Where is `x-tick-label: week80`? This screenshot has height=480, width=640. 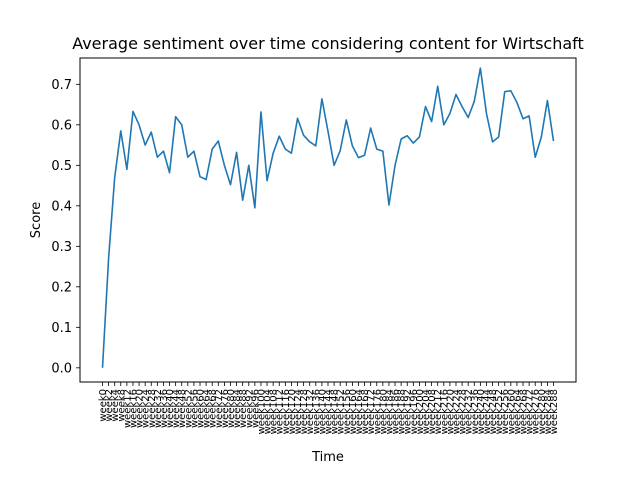
x-tick-label: week80 is located at coordinates (231, 408).